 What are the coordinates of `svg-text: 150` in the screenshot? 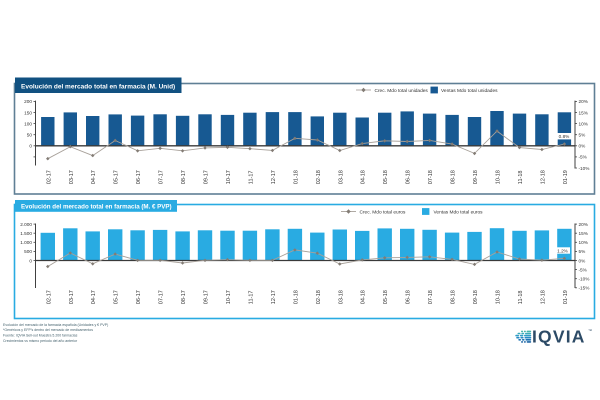 It's located at (28, 112).